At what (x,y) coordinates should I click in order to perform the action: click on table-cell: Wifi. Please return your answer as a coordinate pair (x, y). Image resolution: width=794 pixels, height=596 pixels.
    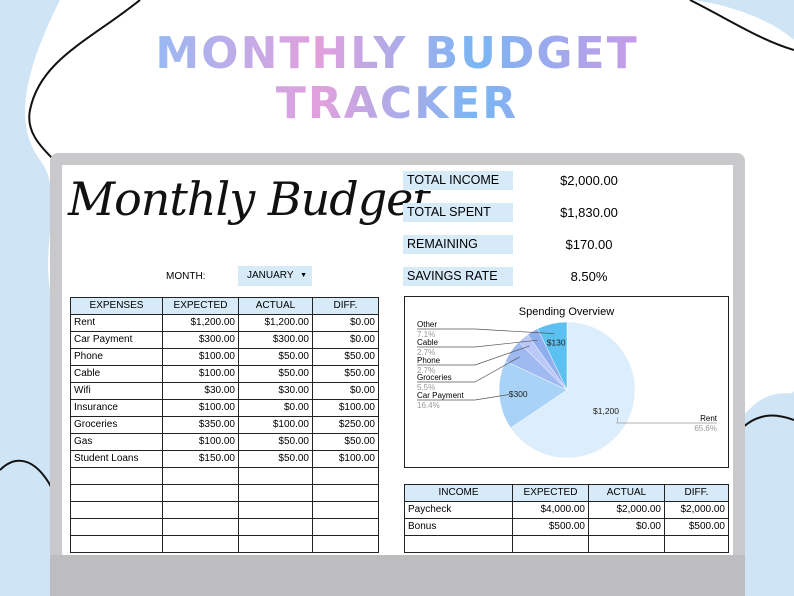
    Looking at the image, I should click on (117, 391).